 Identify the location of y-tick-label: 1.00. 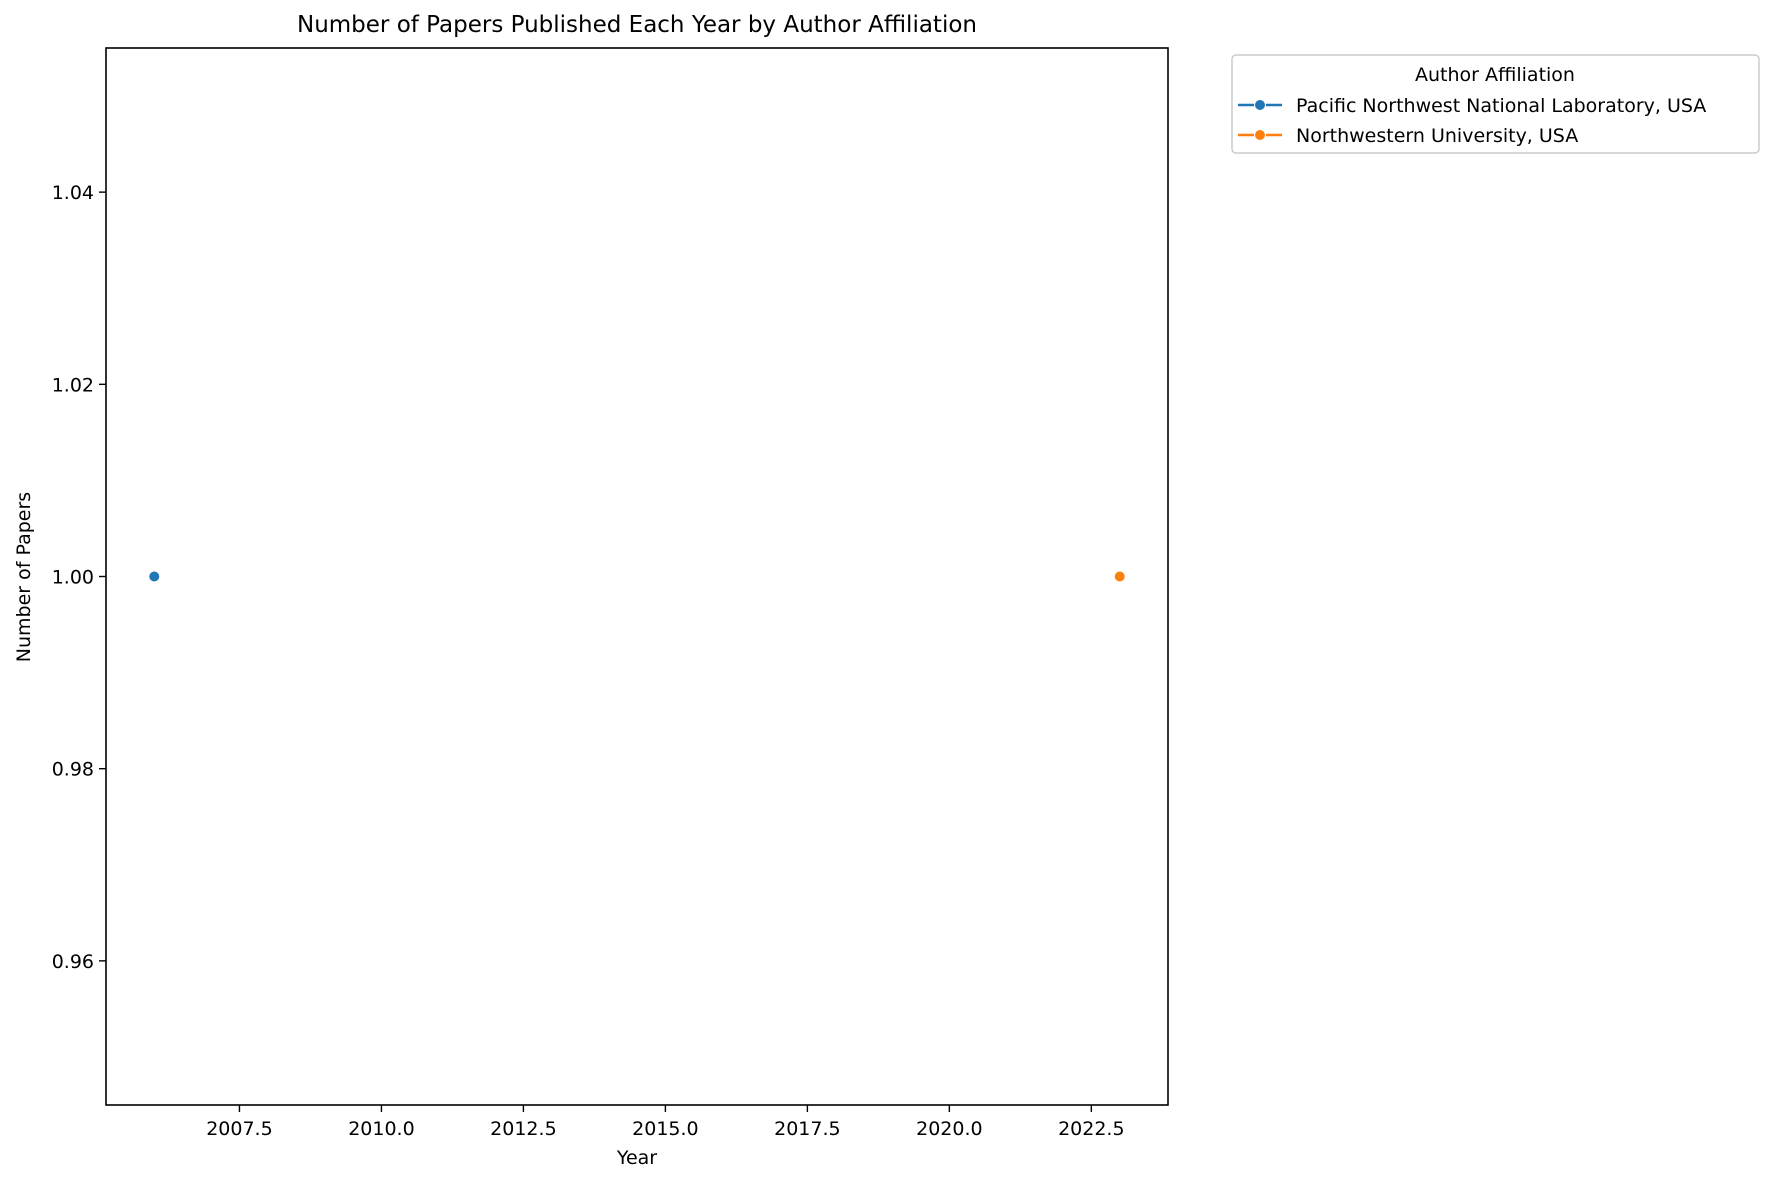
(73, 578).